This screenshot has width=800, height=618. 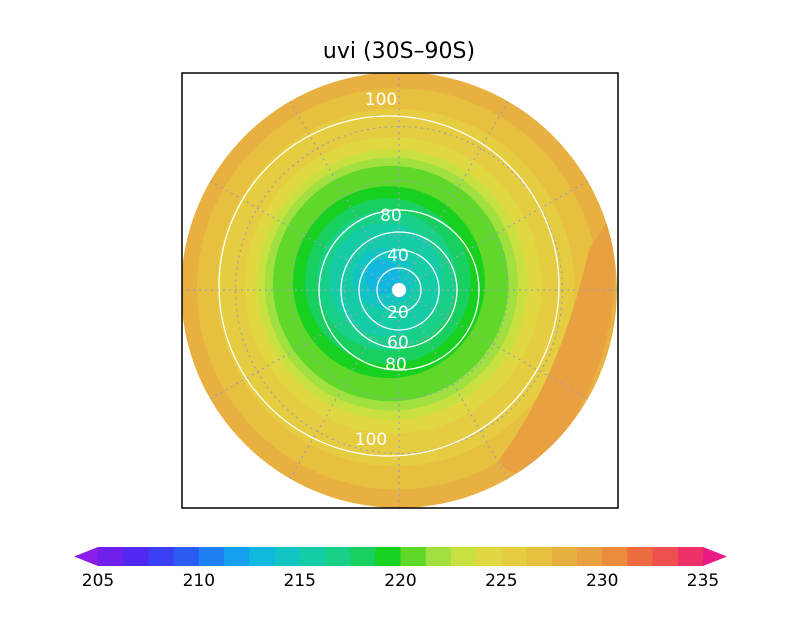 What do you see at coordinates (703, 581) in the screenshot?
I see `colorbar-tick-label: 235` at bounding box center [703, 581].